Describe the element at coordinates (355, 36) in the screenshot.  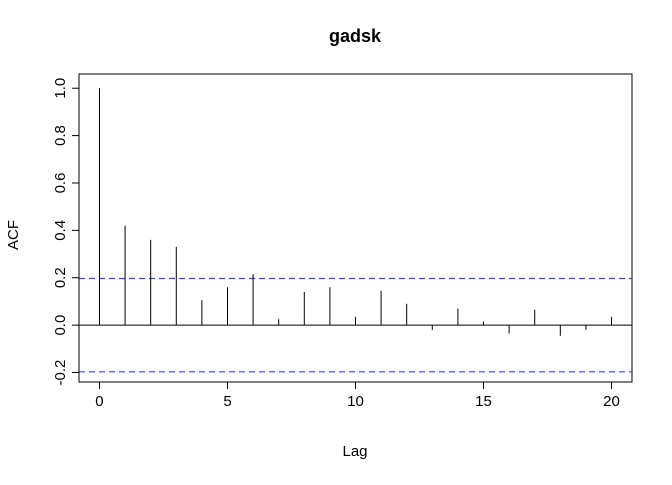
I see `chart-title: gadsk` at that location.